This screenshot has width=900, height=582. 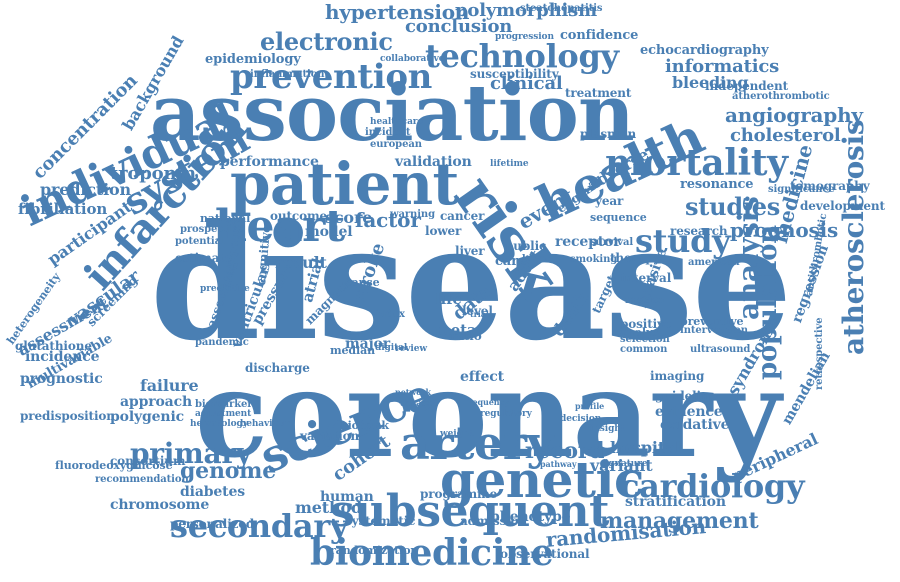 I want to click on cloud-word: informatics, so click(x=722, y=66).